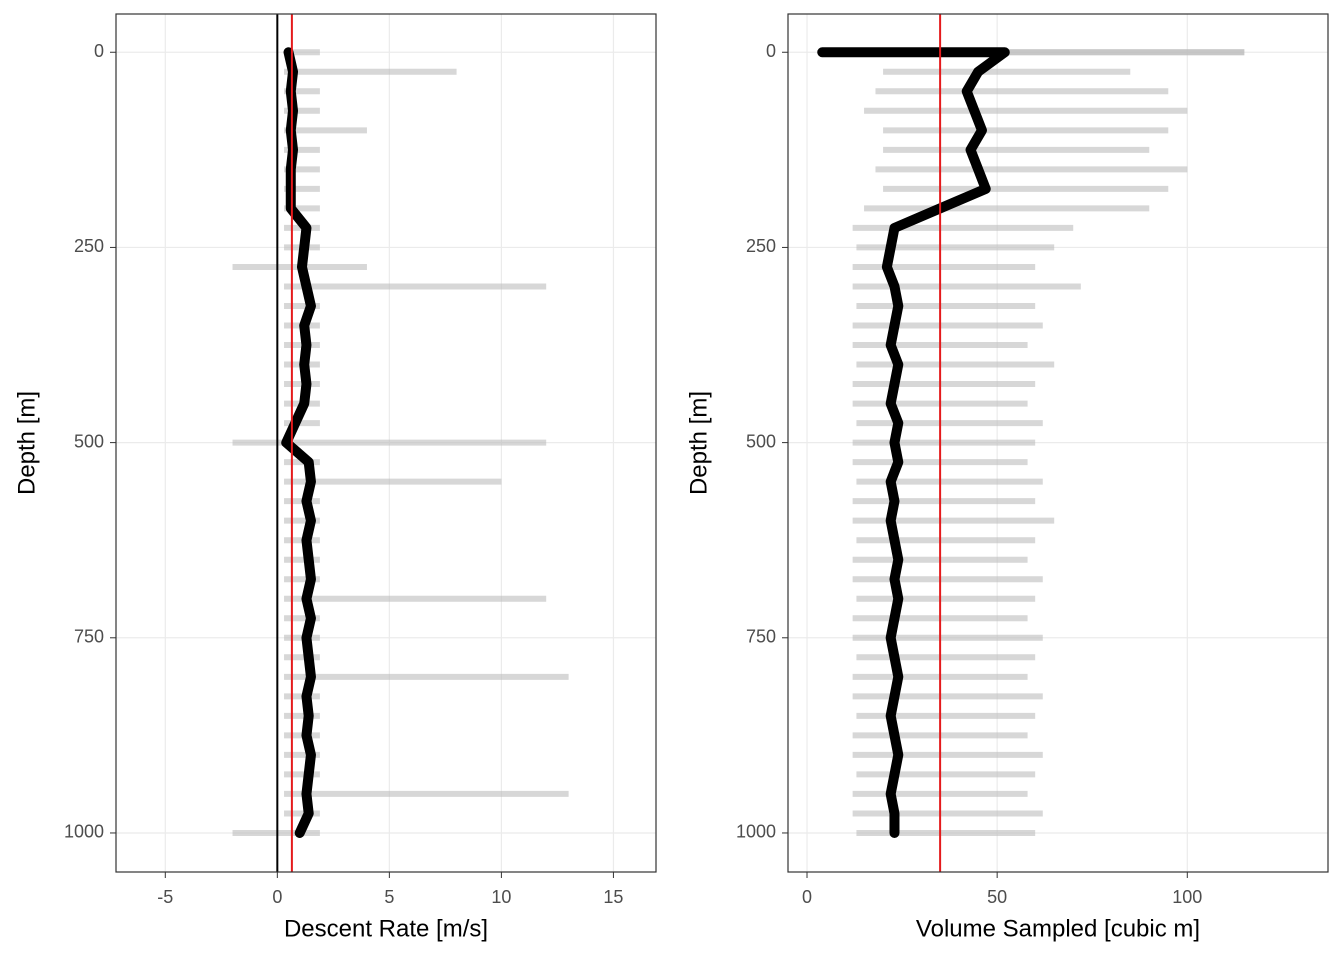 The width and height of the screenshot is (1344, 965). What do you see at coordinates (997, 897) in the screenshot?
I see `x-tick-label: 50` at bounding box center [997, 897].